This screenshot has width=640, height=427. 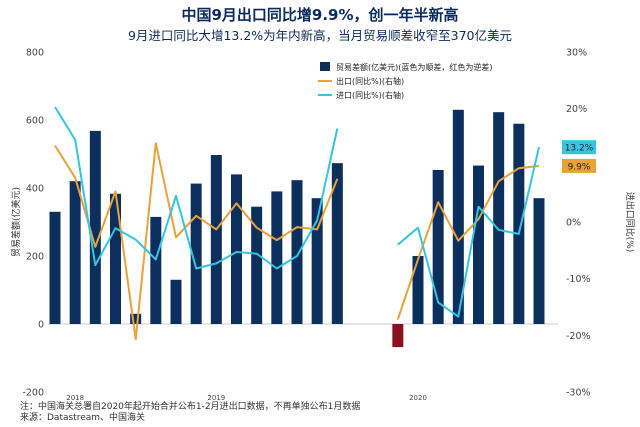 I want to click on right-tick-label: -30%, so click(x=578, y=393).